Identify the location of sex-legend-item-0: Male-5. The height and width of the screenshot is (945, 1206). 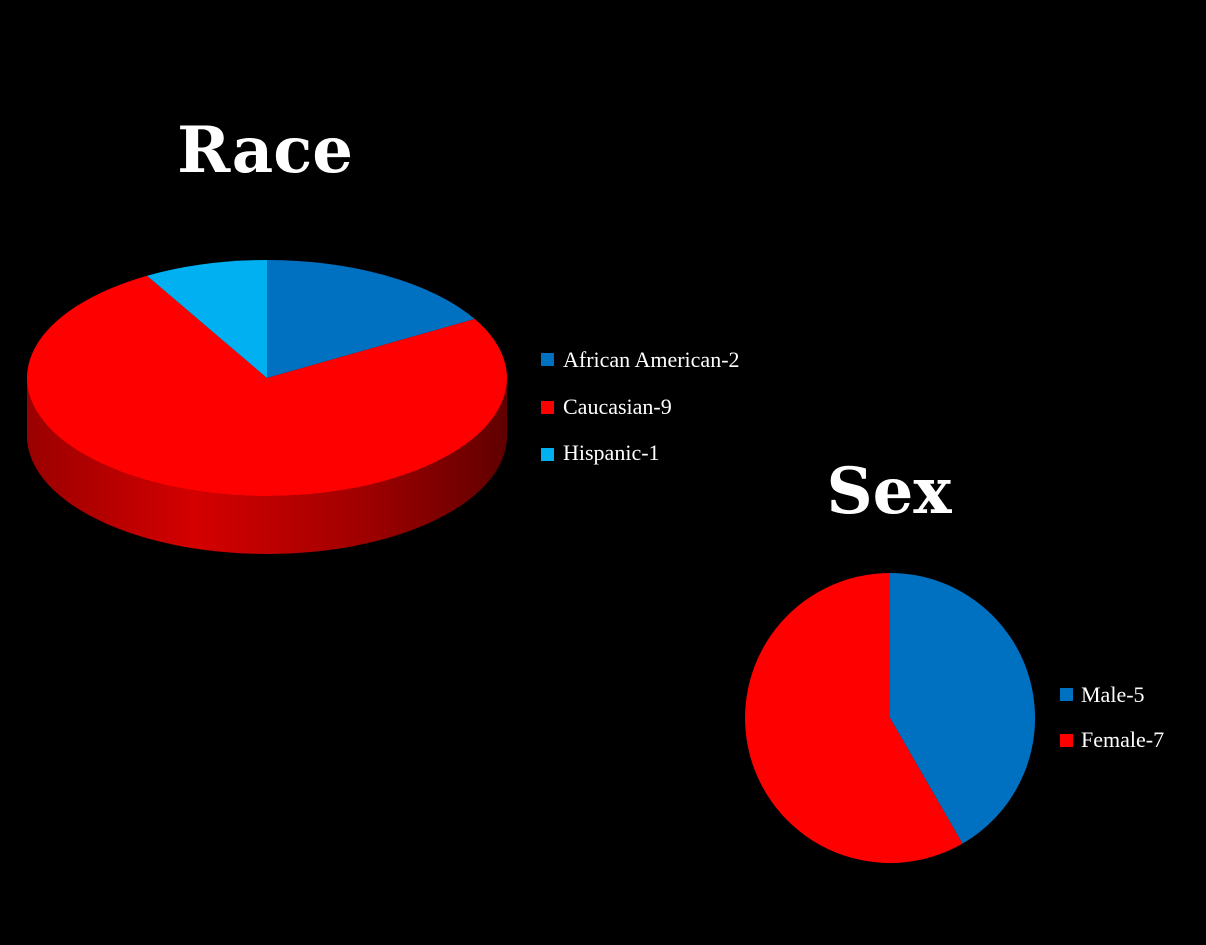
(1102, 694).